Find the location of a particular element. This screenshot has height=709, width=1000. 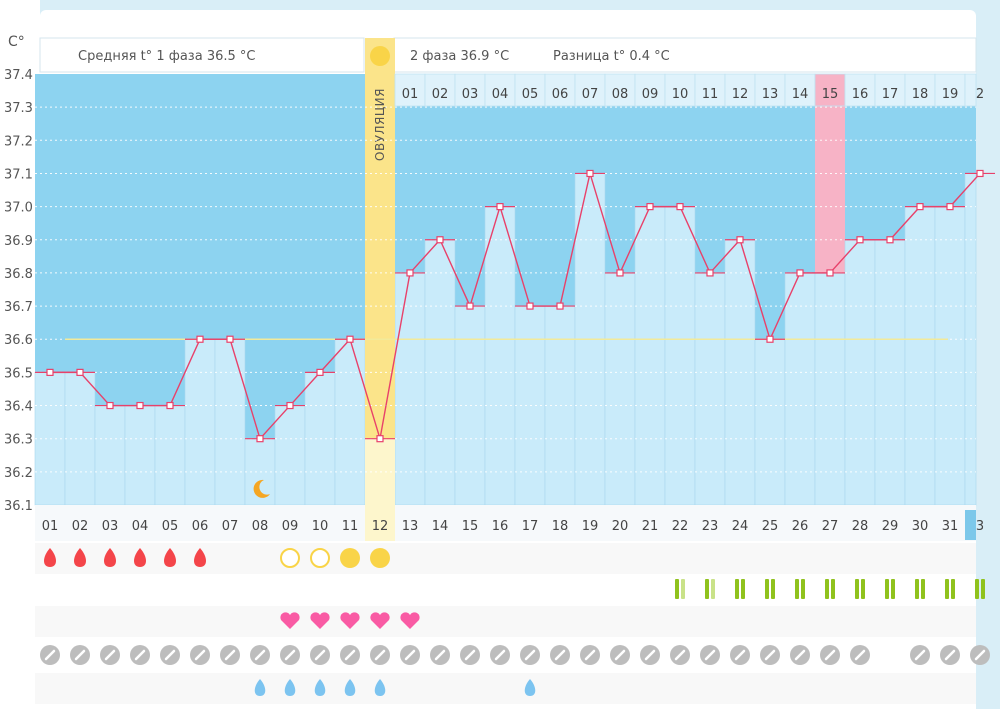

x-axis-day-label: 30 is located at coordinates (920, 526).